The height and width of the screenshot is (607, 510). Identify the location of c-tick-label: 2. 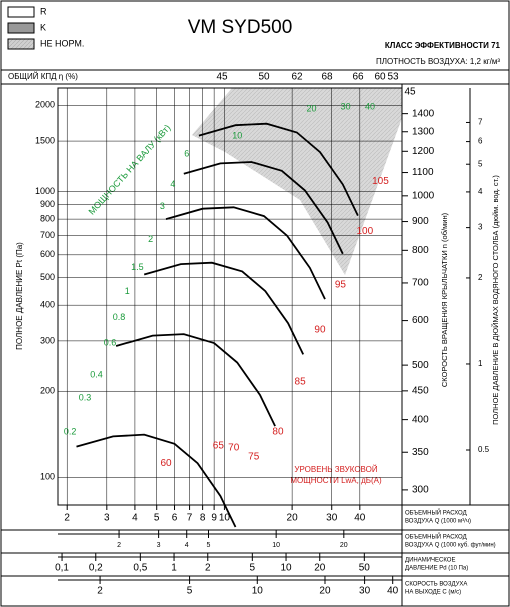
(100, 591).